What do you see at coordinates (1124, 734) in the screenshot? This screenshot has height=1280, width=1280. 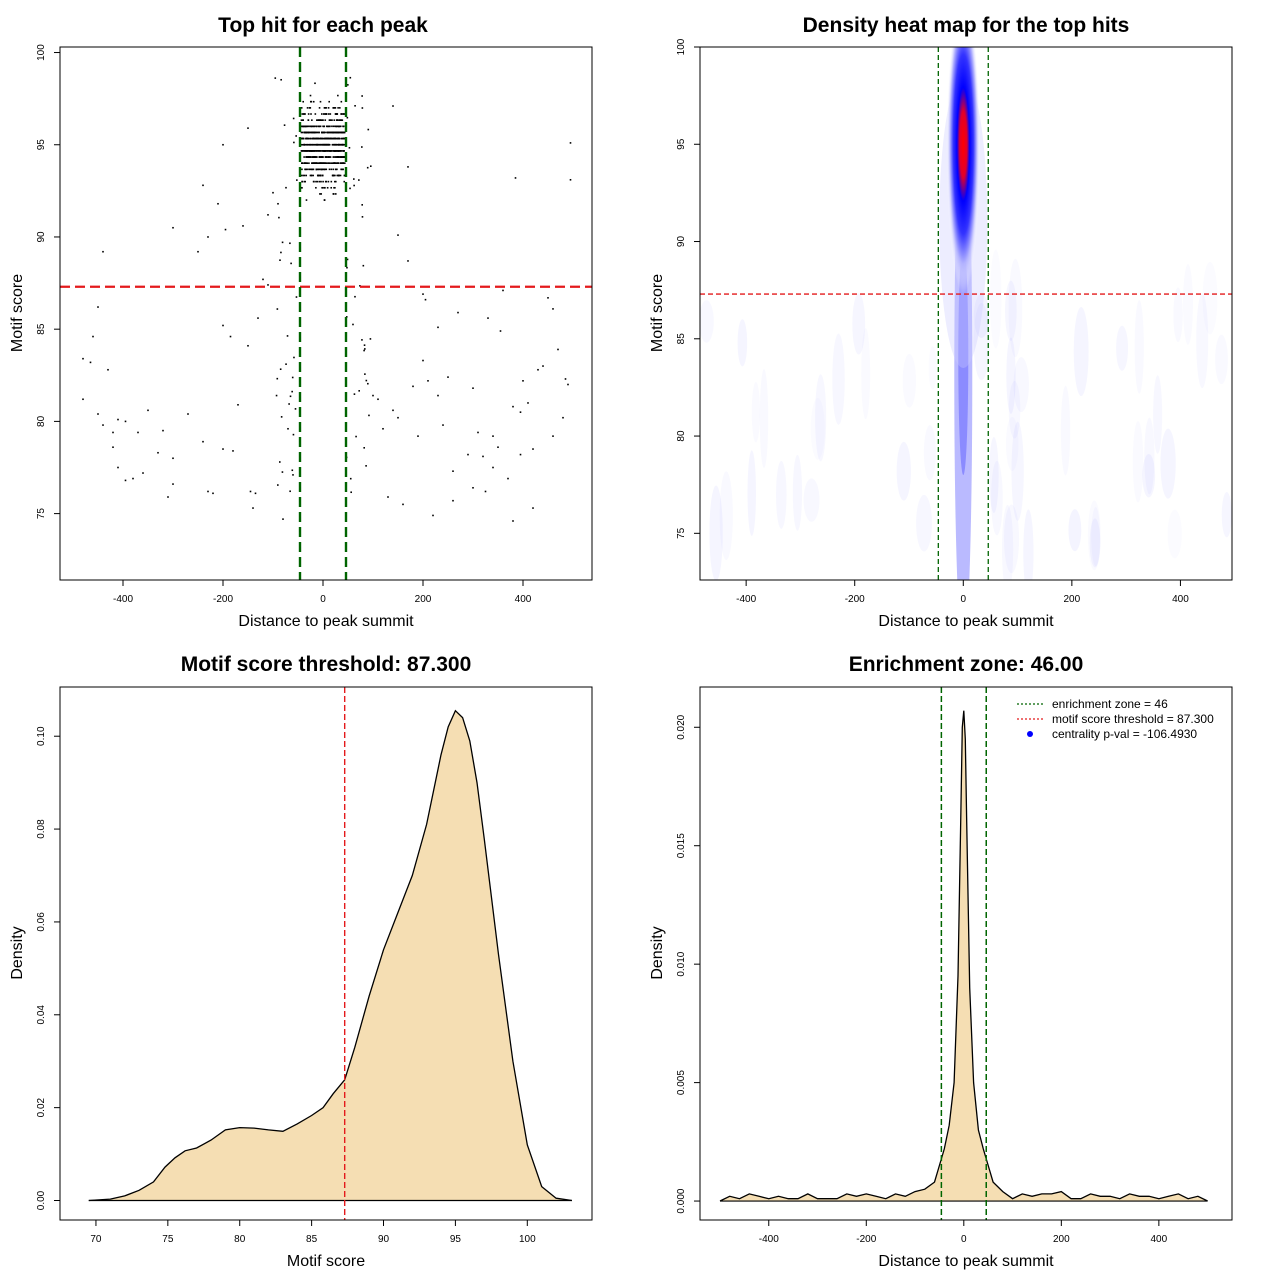 I see `legend-label-centrality: centrality p-val = -106.4930` at bounding box center [1124, 734].